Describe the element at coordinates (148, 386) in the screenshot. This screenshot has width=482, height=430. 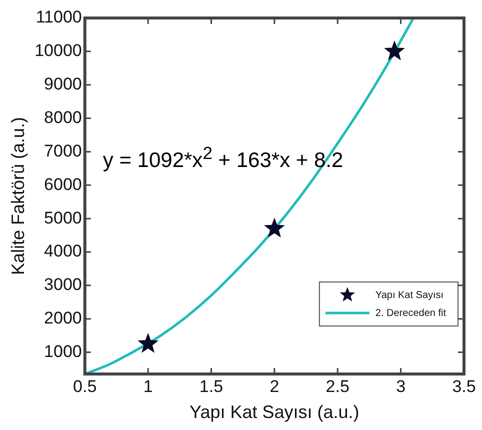
I see `x-tick-label: 1` at that location.